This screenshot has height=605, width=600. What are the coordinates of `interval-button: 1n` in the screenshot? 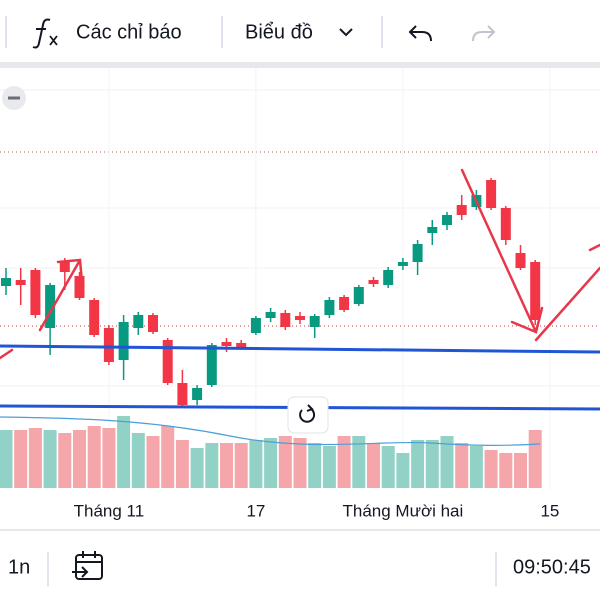 It's located at (19, 567).